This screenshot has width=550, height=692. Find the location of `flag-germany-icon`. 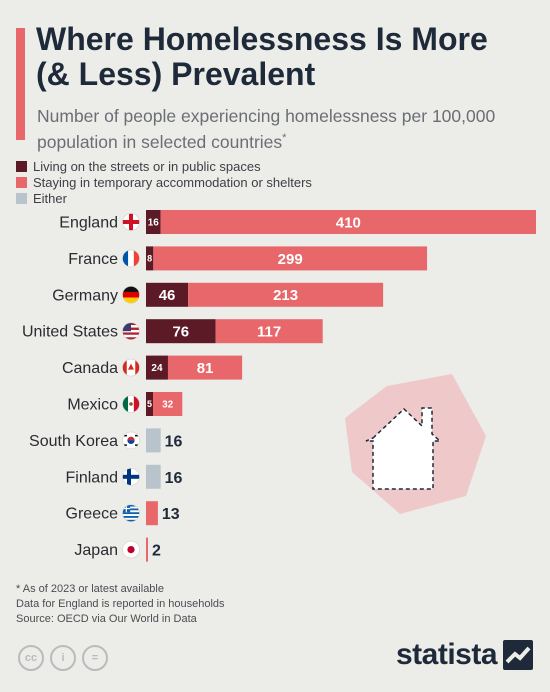

flag-germany-icon is located at coordinates (131, 295).